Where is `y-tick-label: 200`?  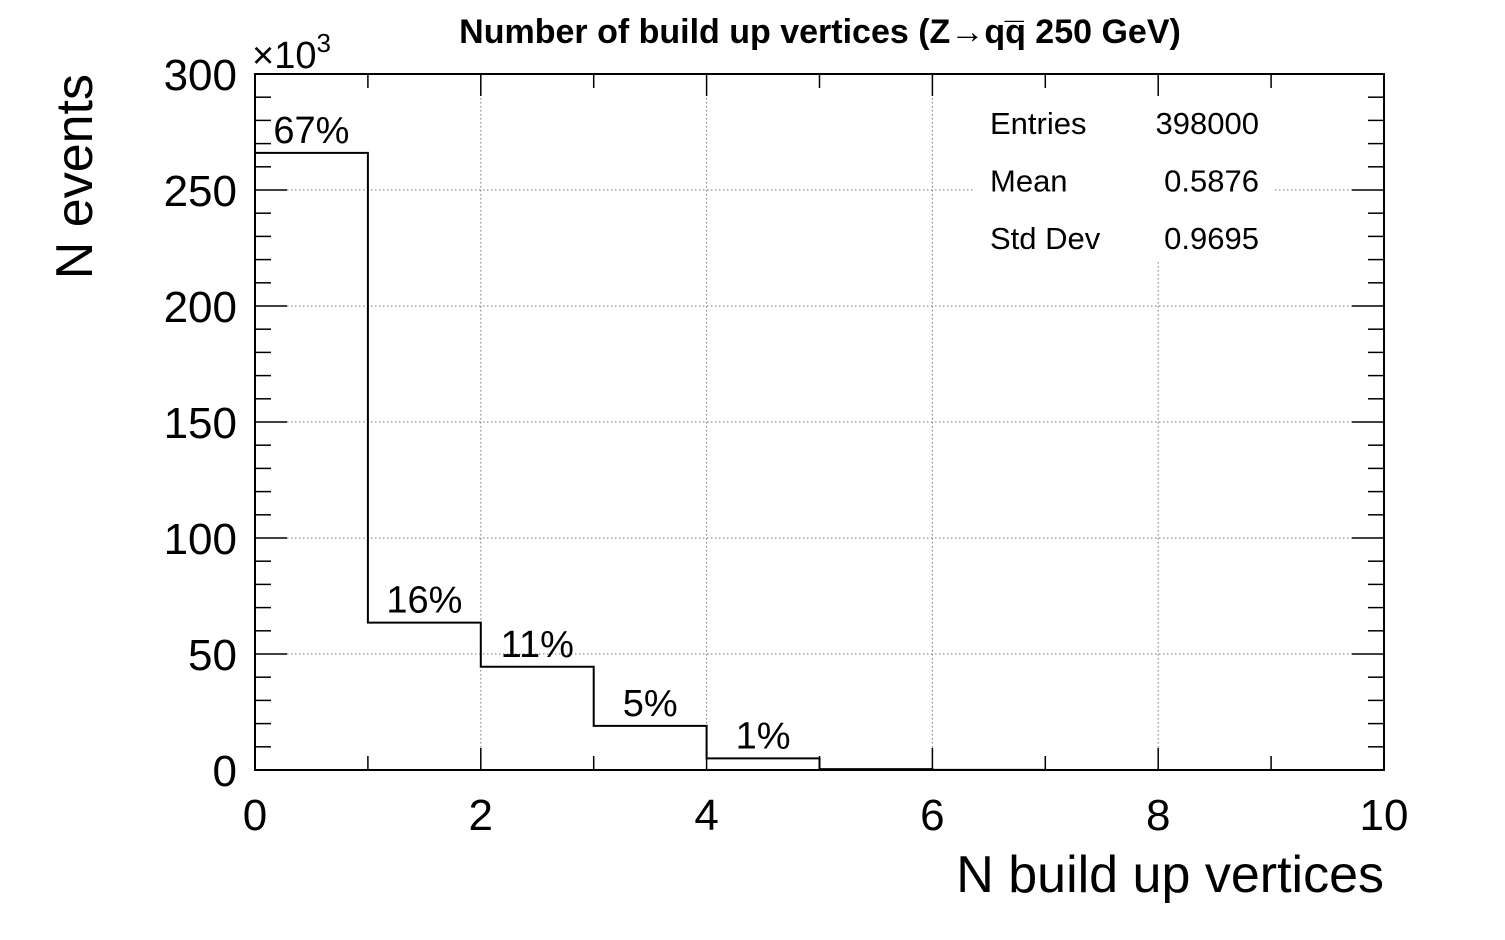 y-tick-label: 200 is located at coordinates (200, 307).